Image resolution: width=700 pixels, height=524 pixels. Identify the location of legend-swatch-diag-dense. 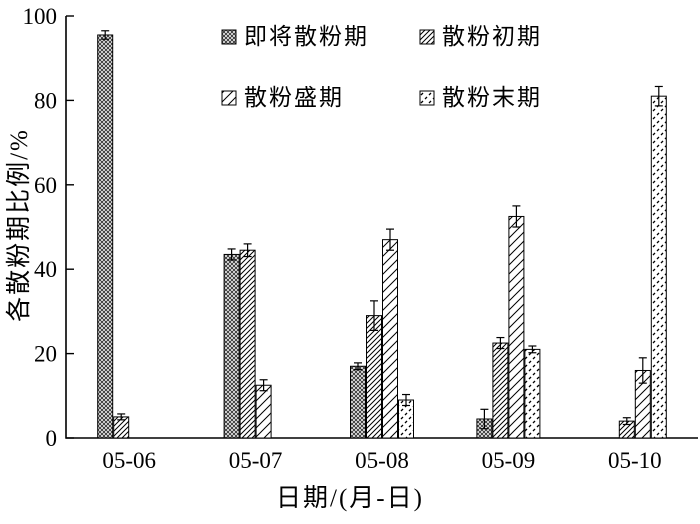
(427, 37).